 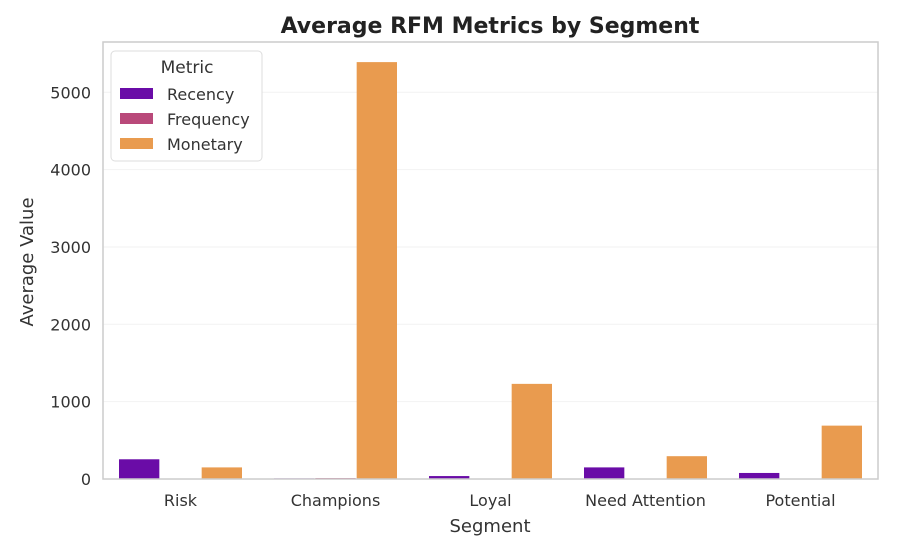 I want to click on y-tick-label: 1000, so click(x=70, y=402).